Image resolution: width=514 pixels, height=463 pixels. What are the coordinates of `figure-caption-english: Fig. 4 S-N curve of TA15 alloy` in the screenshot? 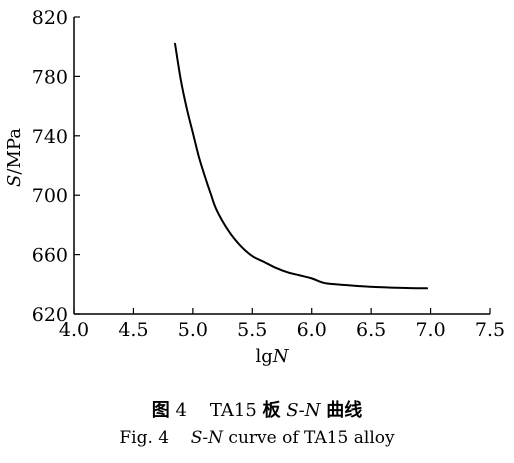 It's located at (257, 438).